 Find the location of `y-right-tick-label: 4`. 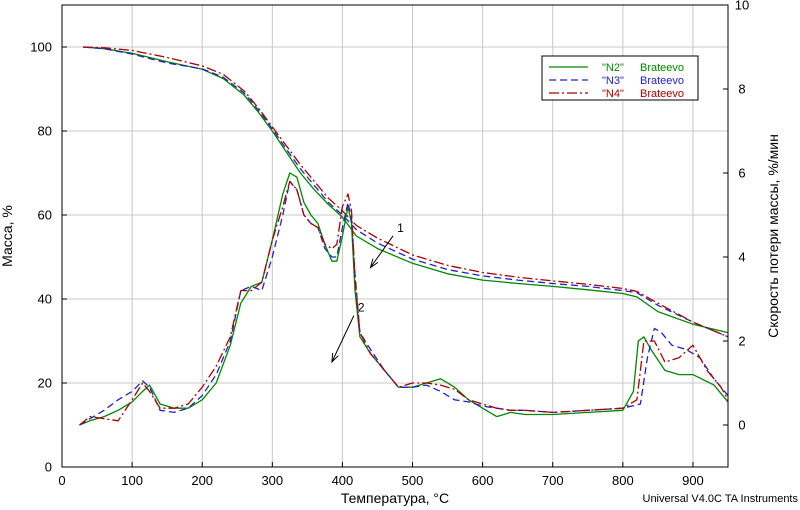

y-right-tick-label: 4 is located at coordinates (741, 257).